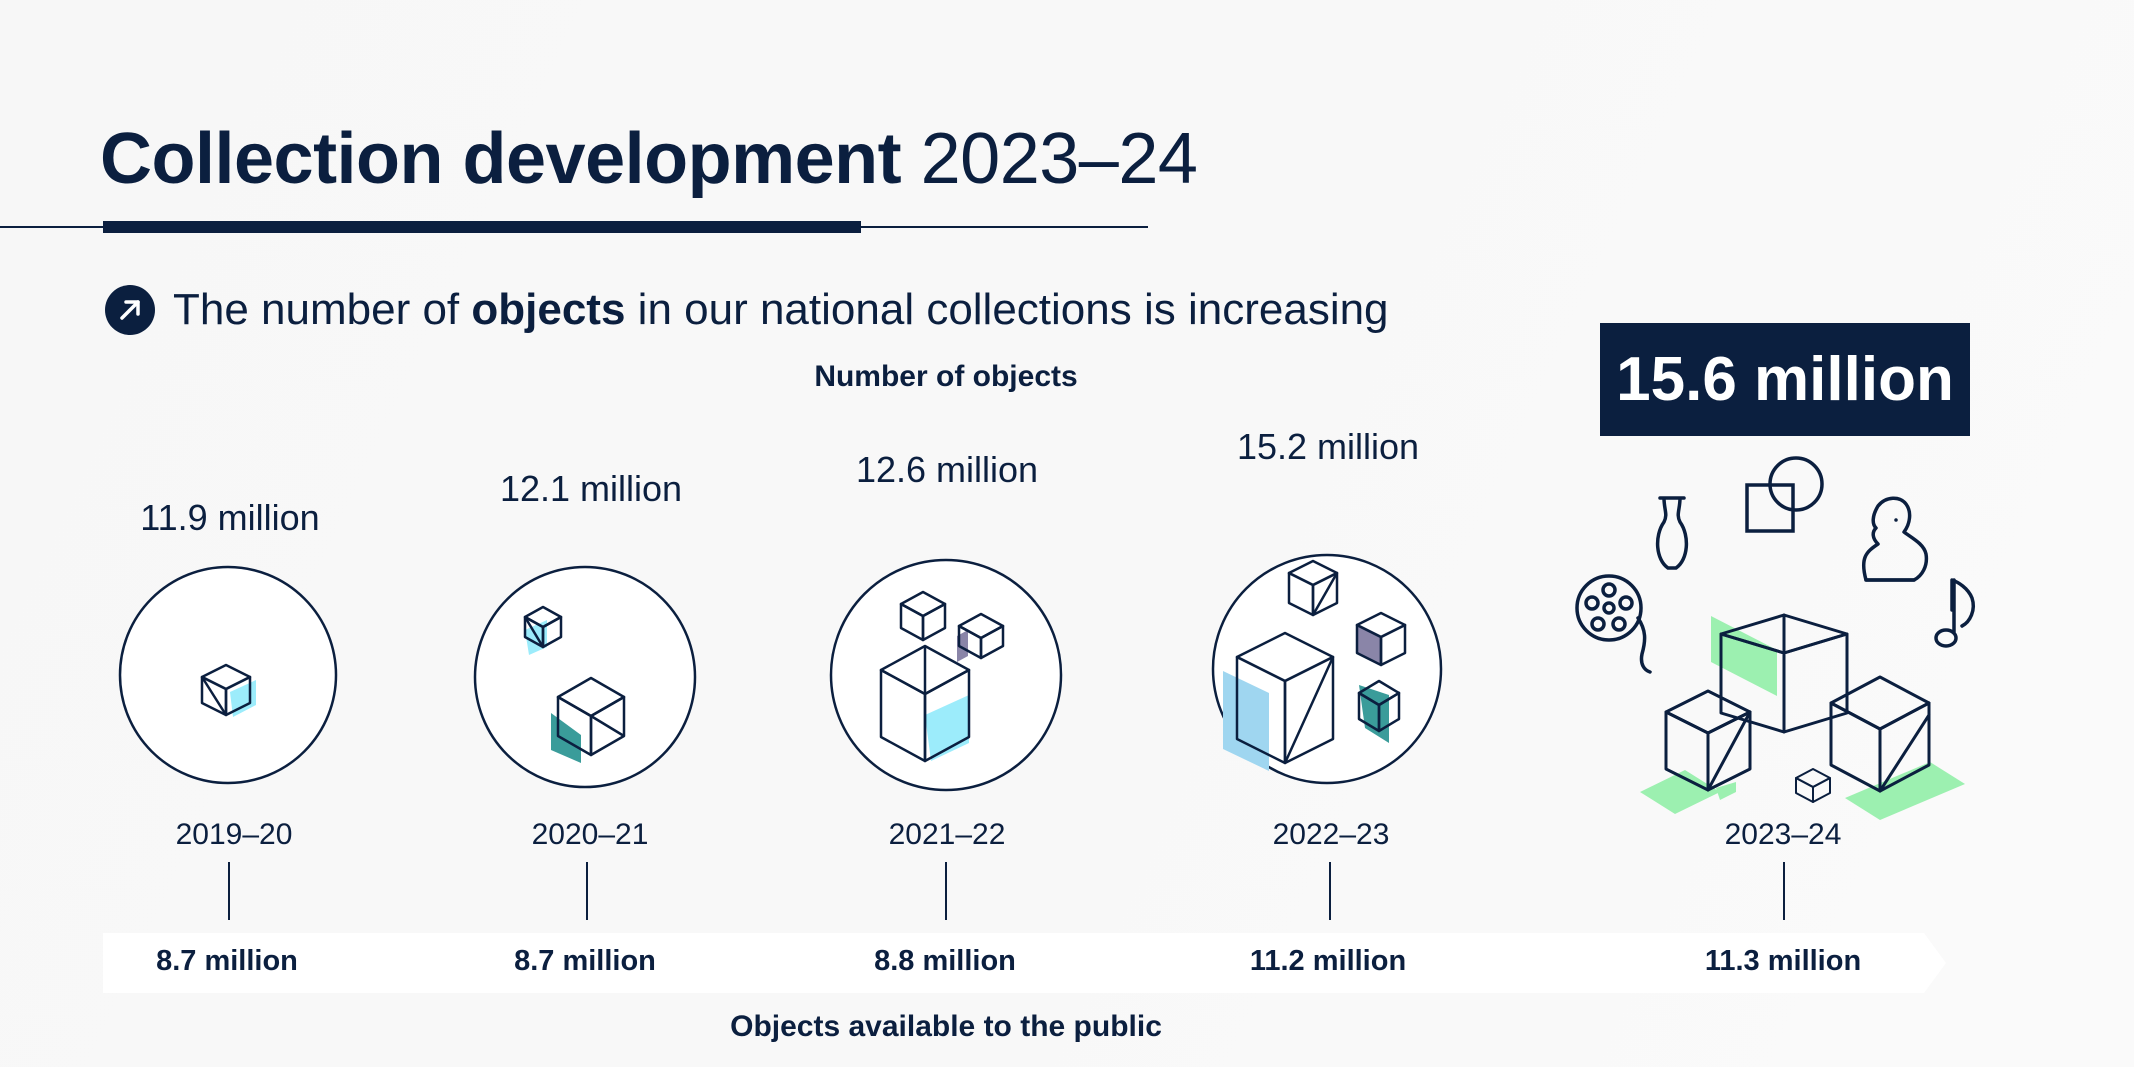 The image size is (2134, 1067). What do you see at coordinates (234, 834) in the screenshot?
I see `year-label-2019-20: 2019–20` at bounding box center [234, 834].